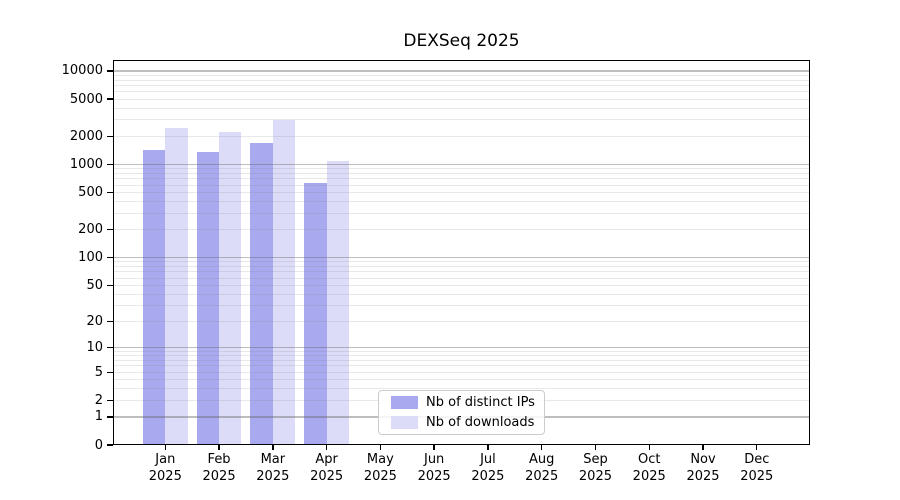 Image resolution: width=900 pixels, height=500 pixels. I want to click on month-label: Mar, so click(273, 459).